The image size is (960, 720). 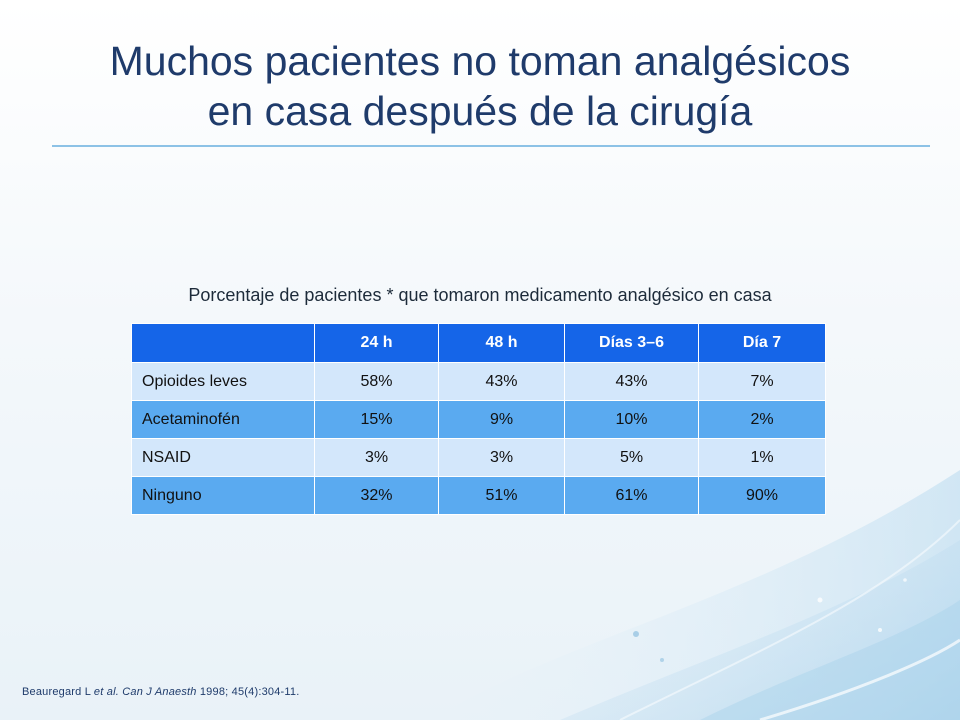 I want to click on table-cell: 61%, so click(x=631, y=495).